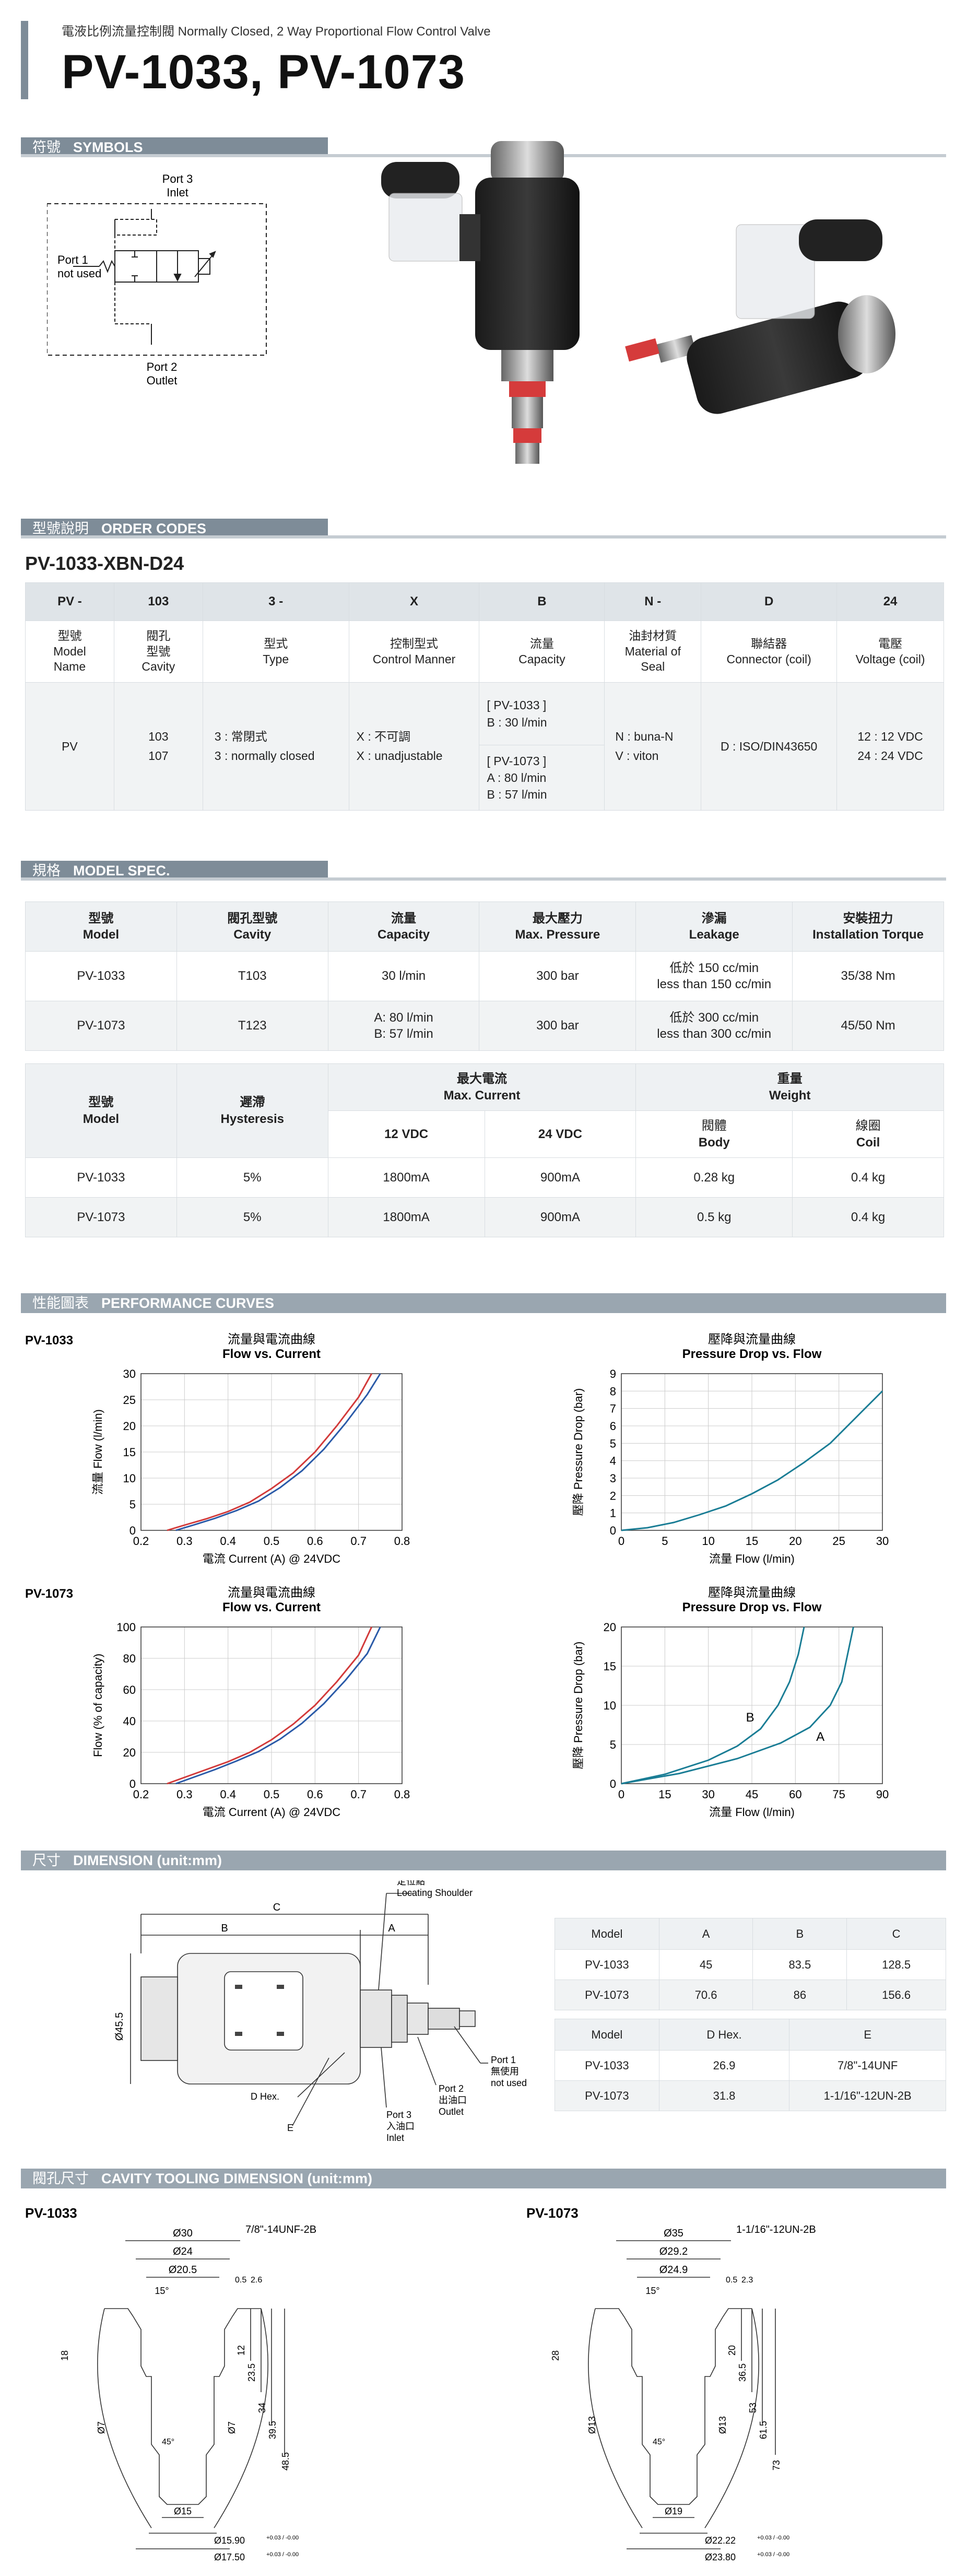 This screenshot has width=967, height=2576. Describe the element at coordinates (485, 1217) in the screenshot. I see `table-row: PV-1073 5% 1800mA 900mA 0.5 kg 0.4 kg` at that location.